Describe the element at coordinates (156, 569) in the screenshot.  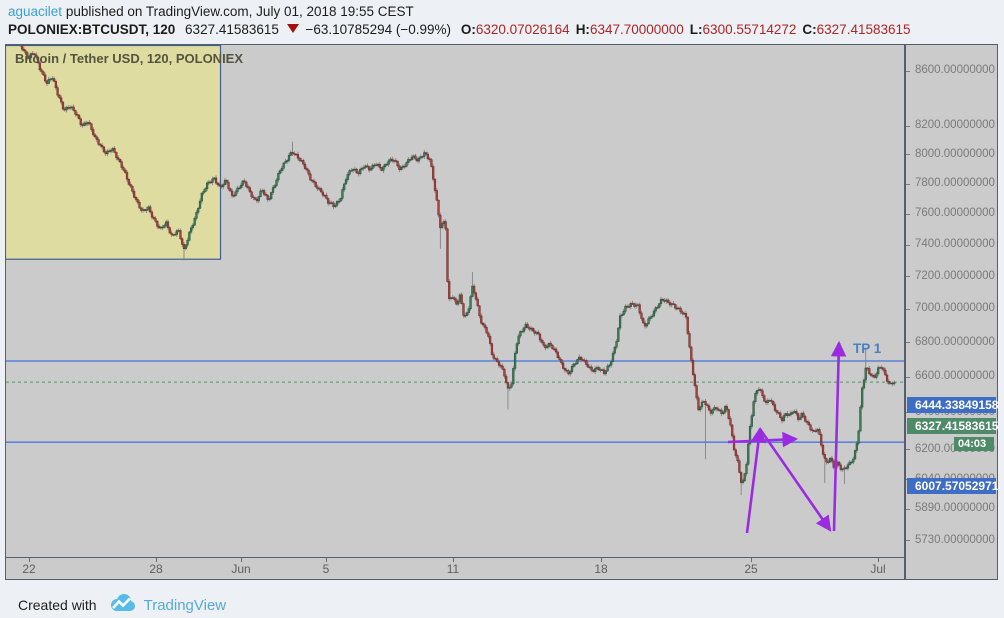
I see `time-axis-label: 28` at that location.